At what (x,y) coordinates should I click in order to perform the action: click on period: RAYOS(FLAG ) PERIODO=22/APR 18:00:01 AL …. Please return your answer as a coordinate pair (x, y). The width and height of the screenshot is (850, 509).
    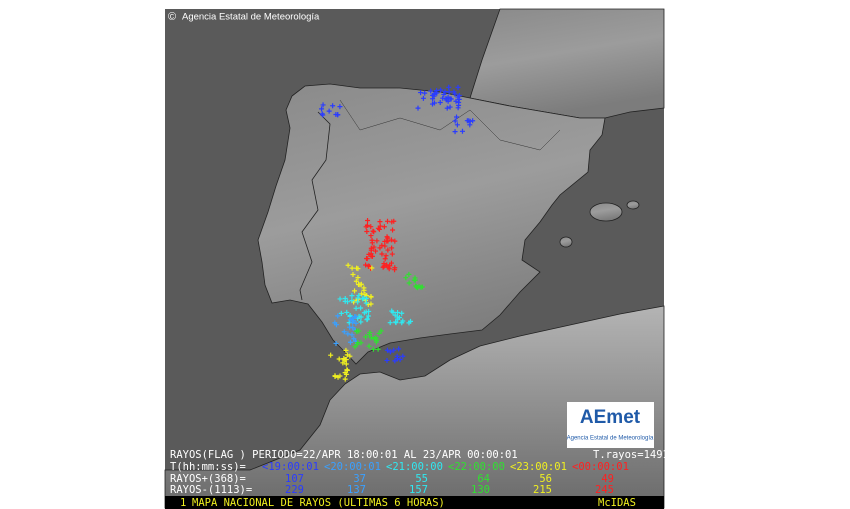
    Looking at the image, I should click on (344, 455).